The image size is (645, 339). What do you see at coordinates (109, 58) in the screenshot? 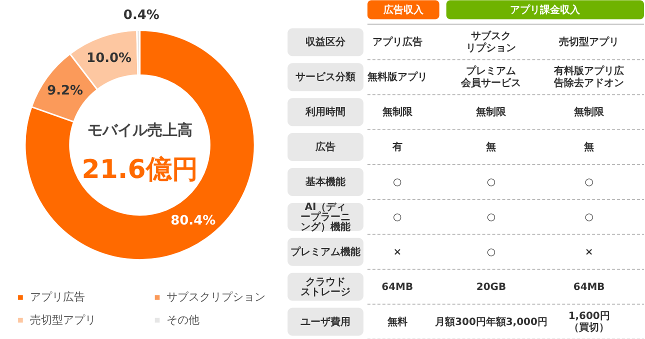
I see `data-label: 10.0%` at bounding box center [109, 58].